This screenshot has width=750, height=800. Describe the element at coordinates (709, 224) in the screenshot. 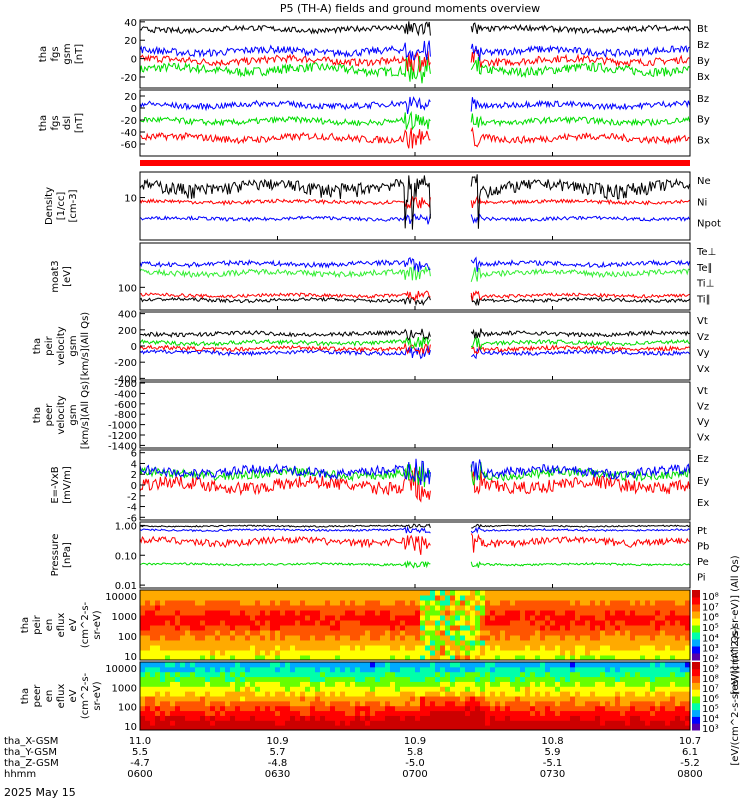

I see `legend-p3-2: Npot` at that location.